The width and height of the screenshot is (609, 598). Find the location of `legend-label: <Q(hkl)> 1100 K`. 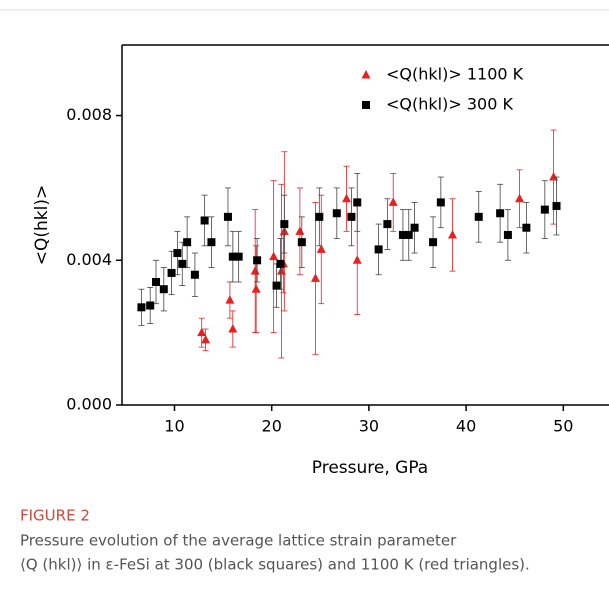

legend-label: <Q(hkl)> 1100 K is located at coordinates (455, 74).